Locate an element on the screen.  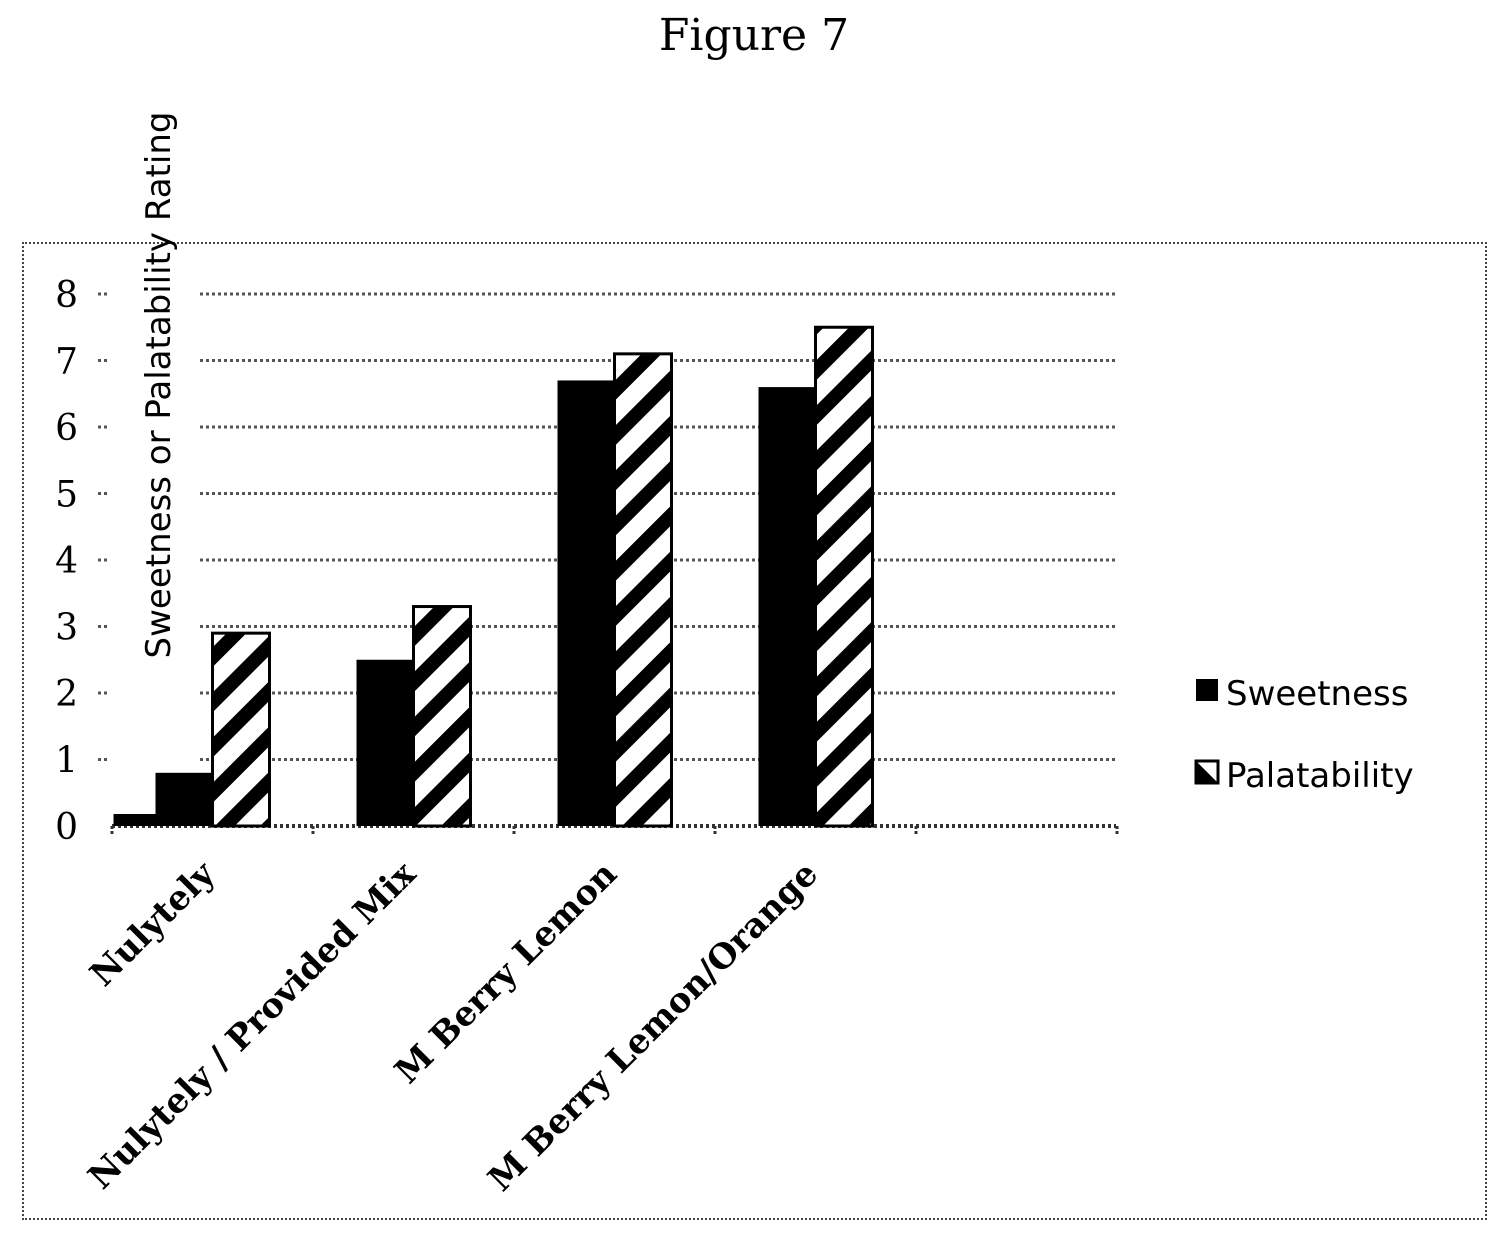
axes is located at coordinates (614, 830).